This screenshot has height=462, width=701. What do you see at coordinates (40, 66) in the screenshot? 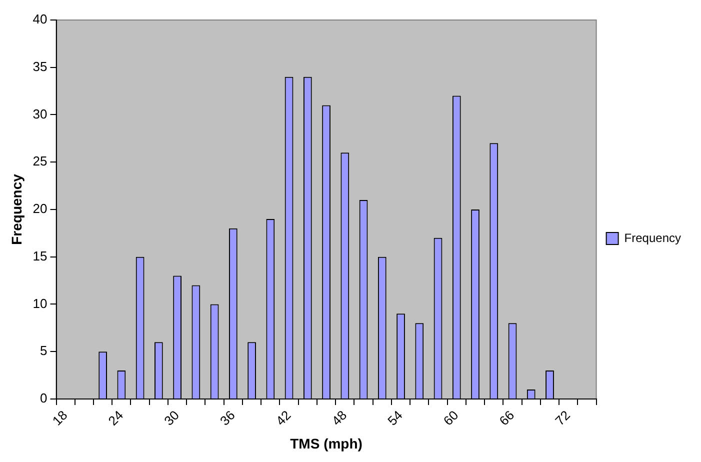
I see `y-tick-label: 35` at bounding box center [40, 66].